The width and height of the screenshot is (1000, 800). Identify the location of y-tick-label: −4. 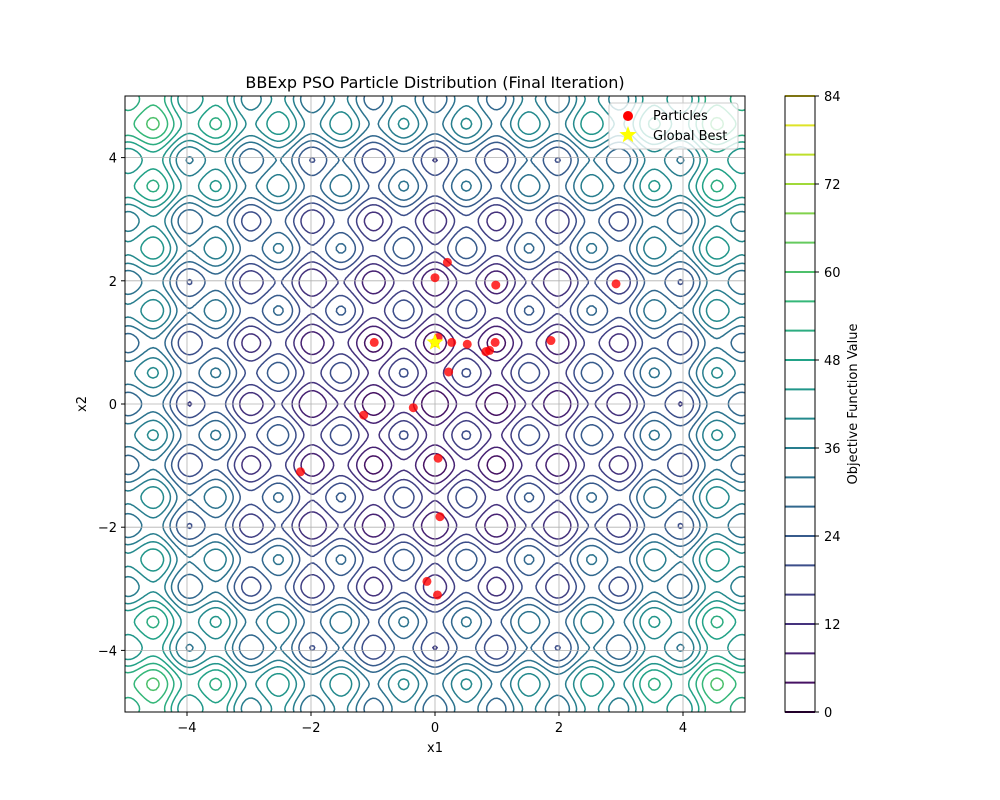
(107, 651).